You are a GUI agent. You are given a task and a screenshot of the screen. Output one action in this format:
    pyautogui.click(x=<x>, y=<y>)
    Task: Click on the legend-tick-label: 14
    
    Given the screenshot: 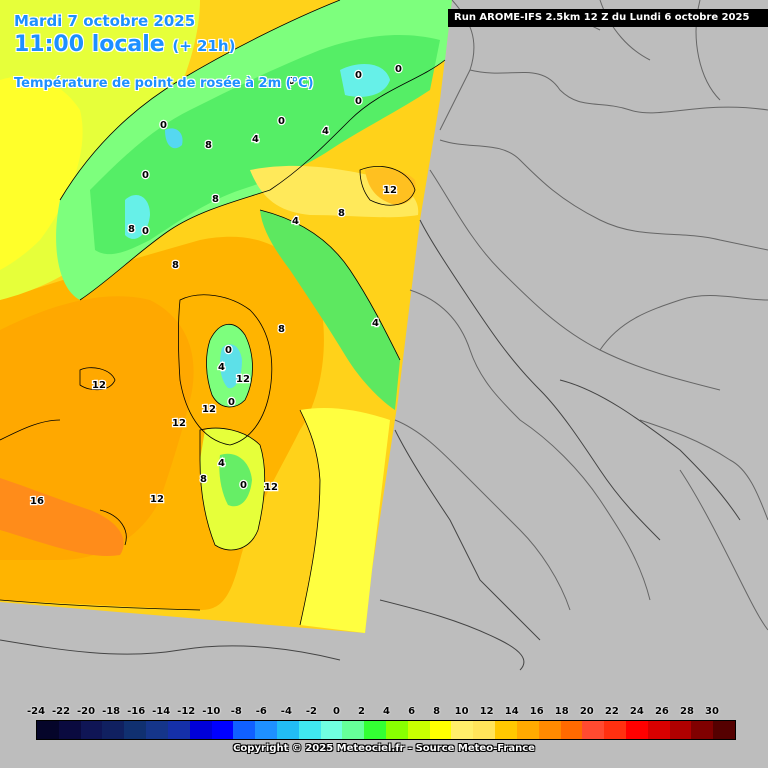 What is the action you would take?
    pyautogui.click(x=511, y=711)
    